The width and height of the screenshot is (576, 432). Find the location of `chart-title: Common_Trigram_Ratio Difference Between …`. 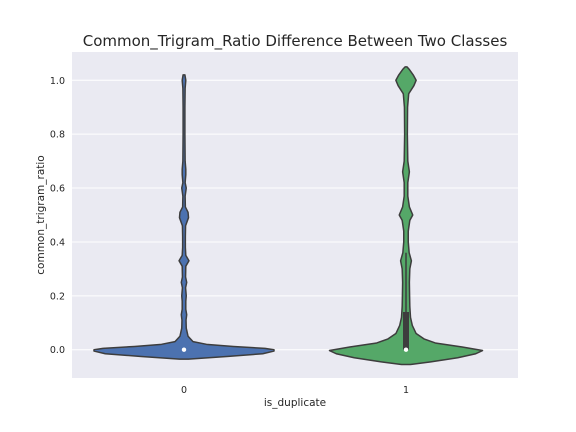

chart-title: Common_Trigram_Ratio Difference Between … is located at coordinates (295, 41).